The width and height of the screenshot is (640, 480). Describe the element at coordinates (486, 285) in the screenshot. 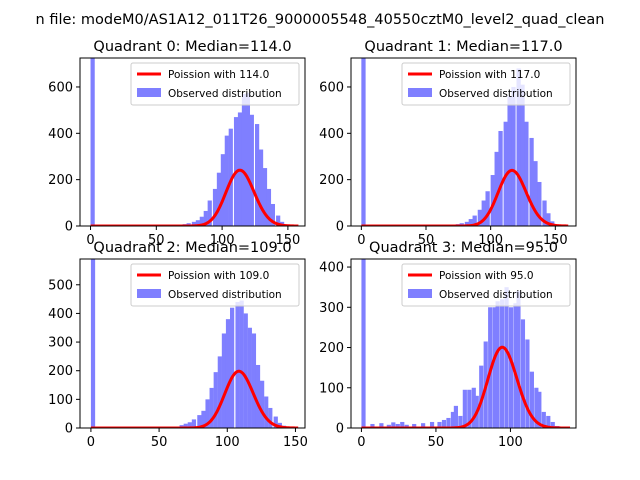

I see `legend: Poission with 95.0 Observed distribution` at that location.